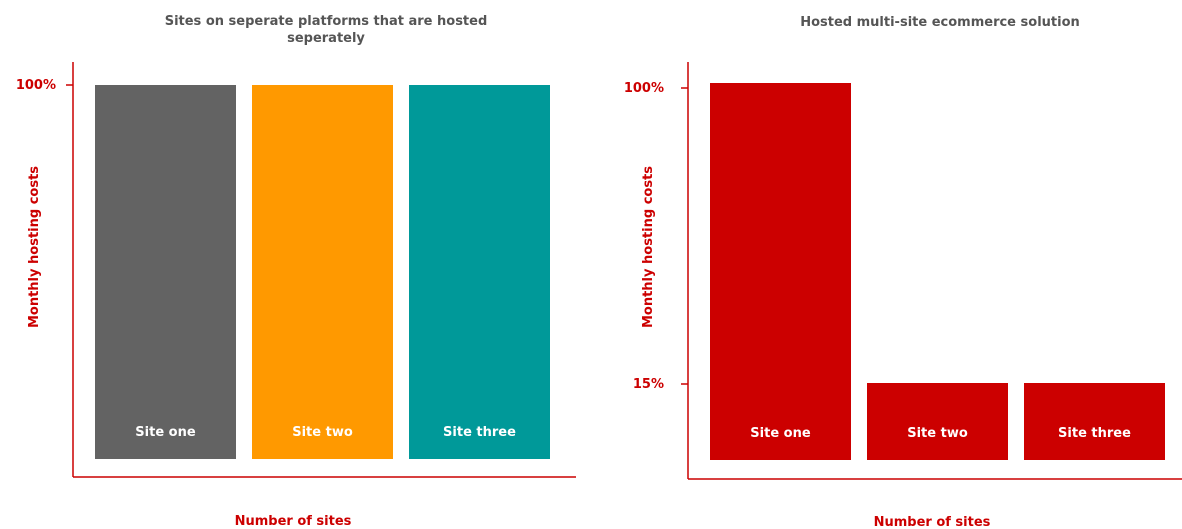 Image resolution: width=1182 pixels, height=529 pixels. Describe the element at coordinates (322, 432) in the screenshot. I see `chart-left-bar-label-2: Site two` at that location.